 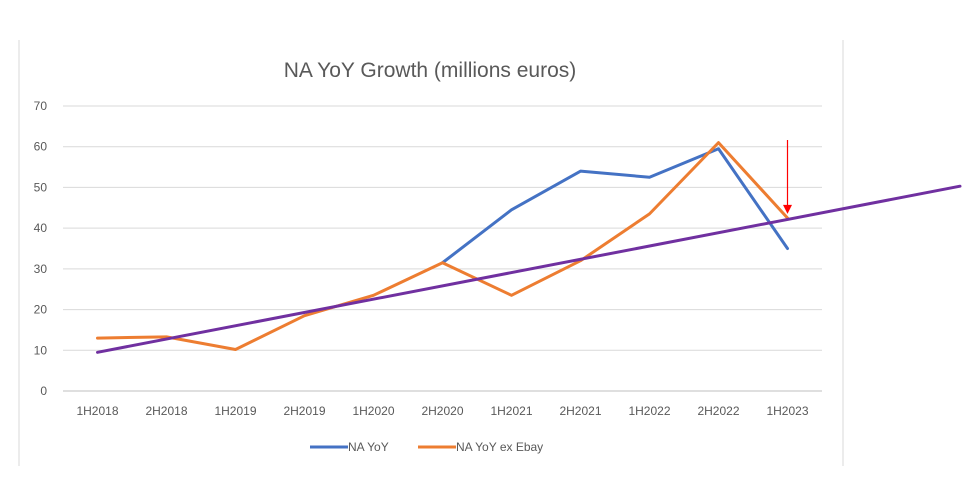 I want to click on y-tick-label: 40, so click(x=41, y=228).